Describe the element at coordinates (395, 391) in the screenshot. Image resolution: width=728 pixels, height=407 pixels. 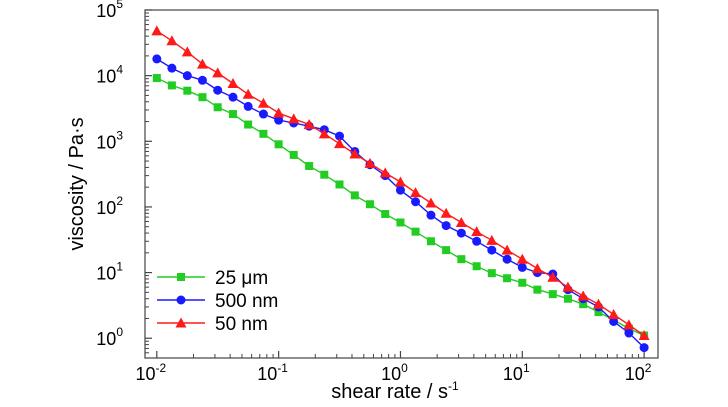
I see `x-axis-title: shear rate / s-1` at that location.